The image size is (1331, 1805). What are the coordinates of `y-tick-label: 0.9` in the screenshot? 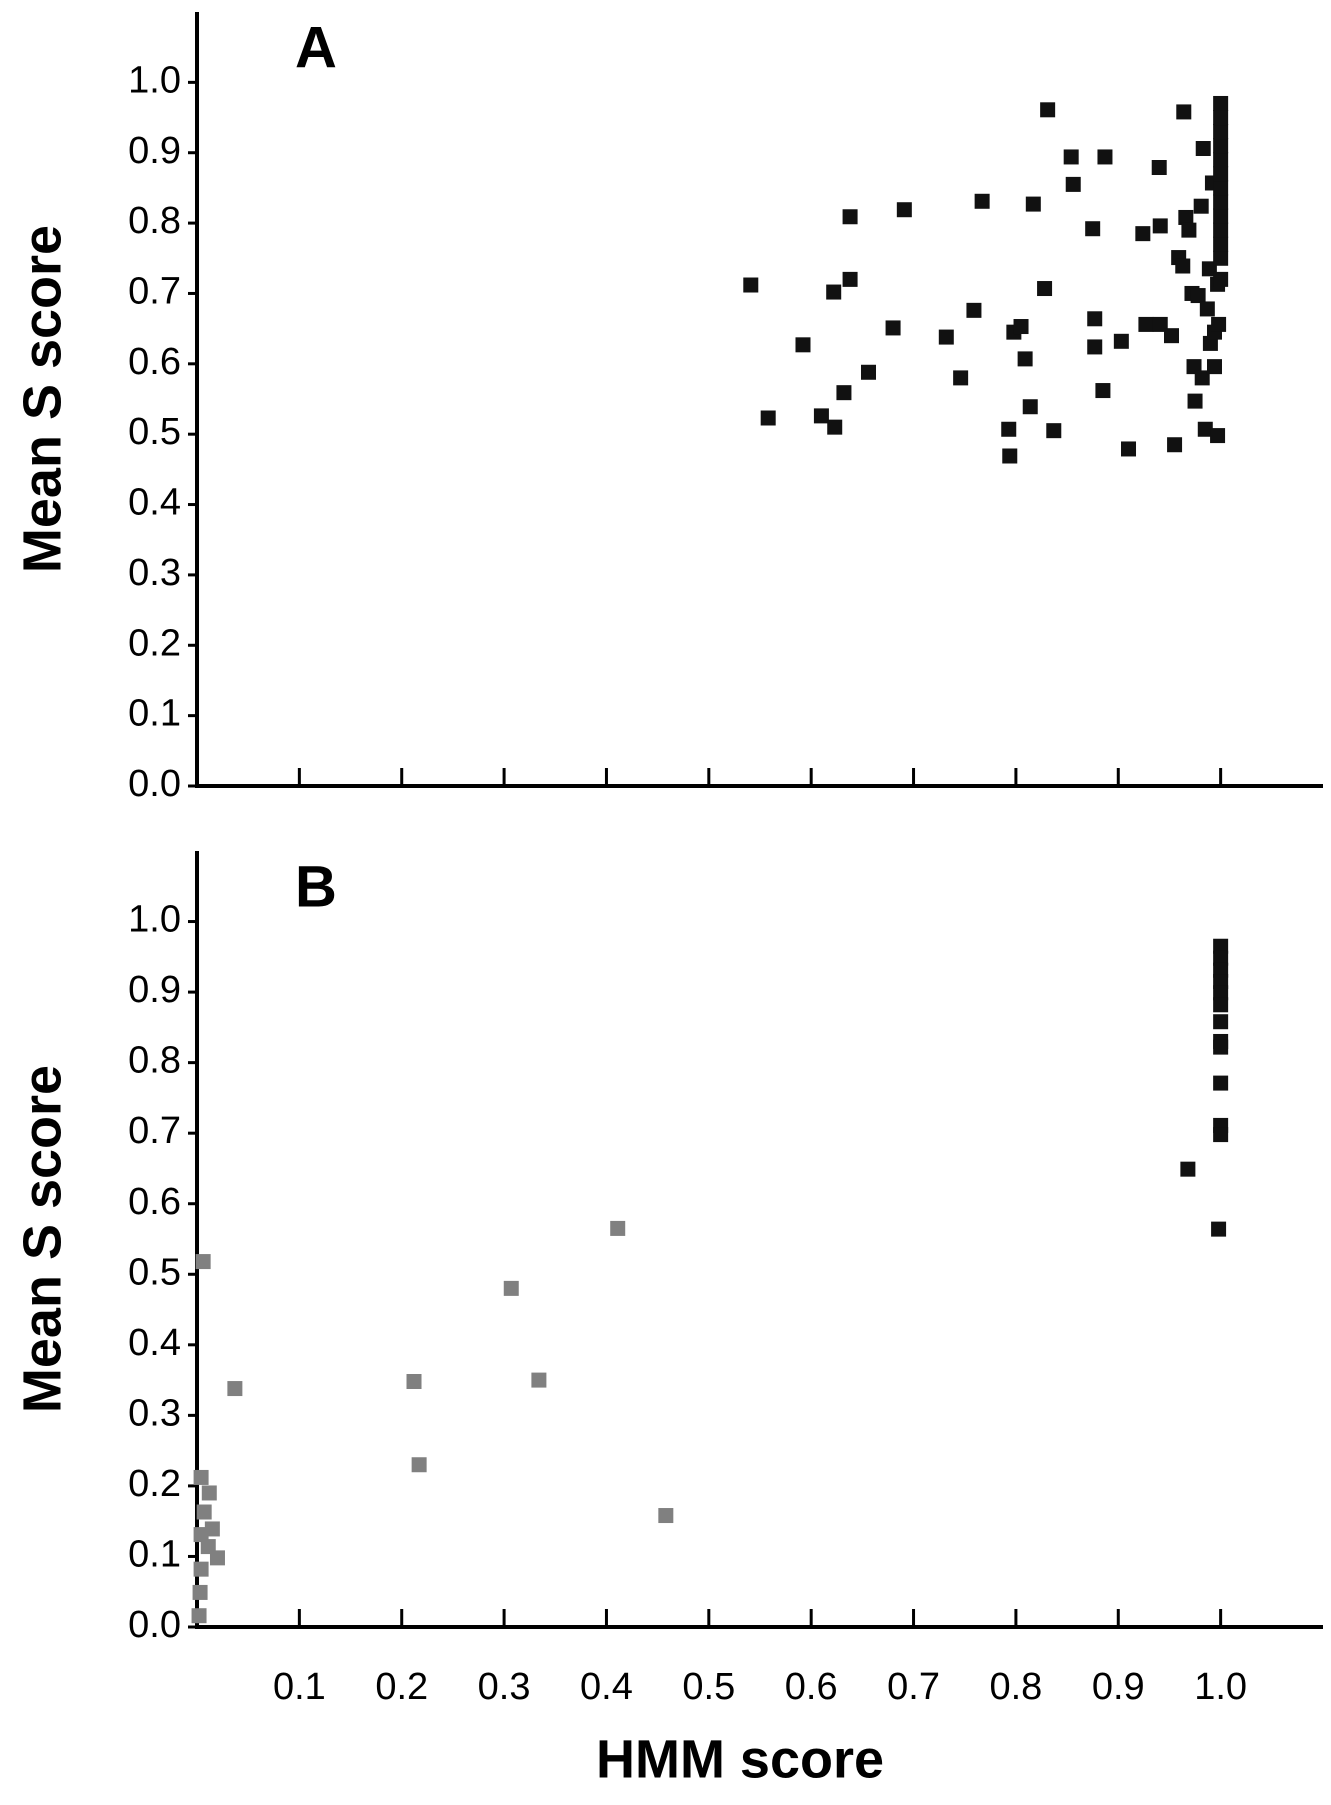 It's located at (154, 990).